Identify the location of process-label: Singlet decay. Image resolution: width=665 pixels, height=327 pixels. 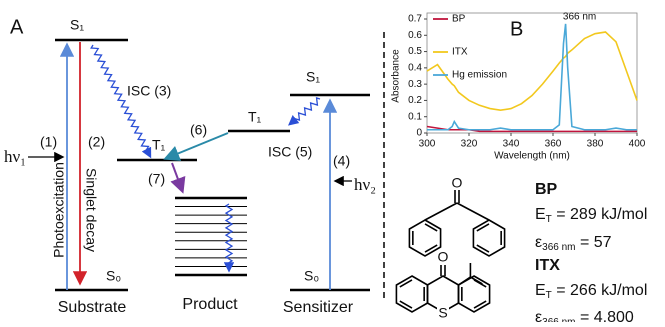
(91, 210).